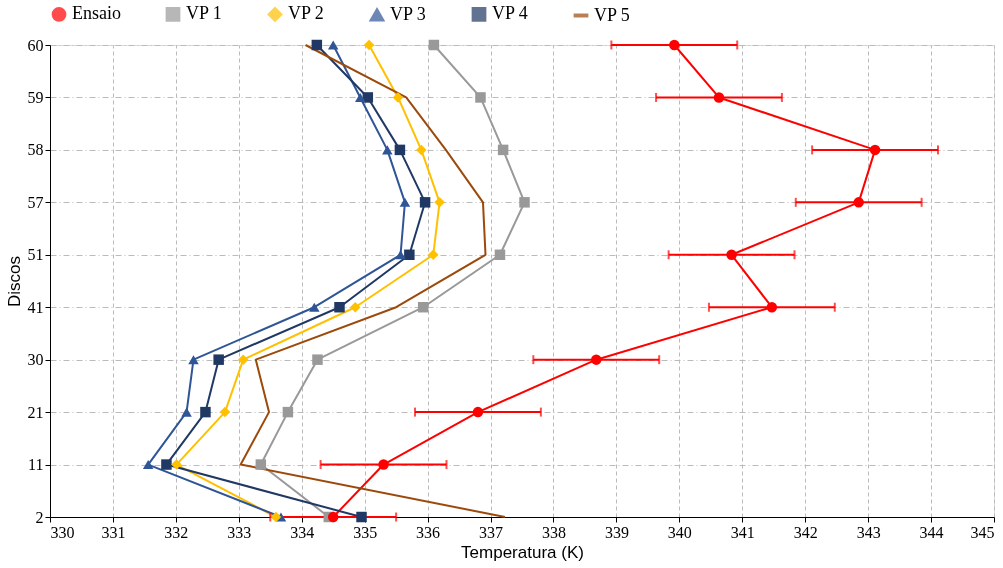  I want to click on legend-label: Ensaio, so click(96, 13).